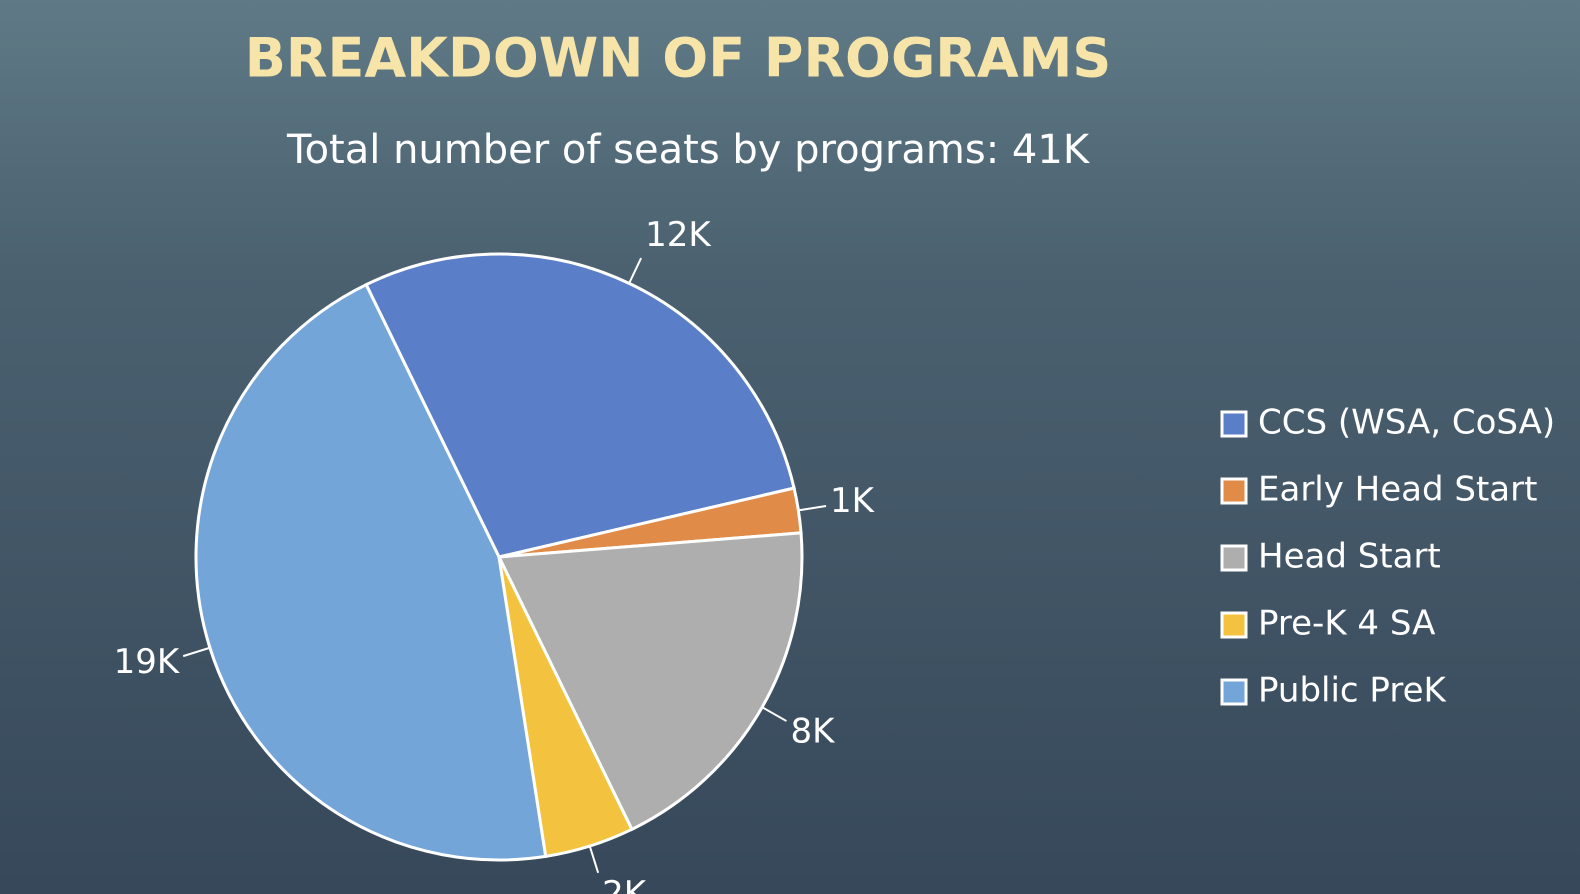 The image size is (1580, 894). Describe the element at coordinates (1352, 691) in the screenshot. I see `legend-label: Public PreK` at that location.